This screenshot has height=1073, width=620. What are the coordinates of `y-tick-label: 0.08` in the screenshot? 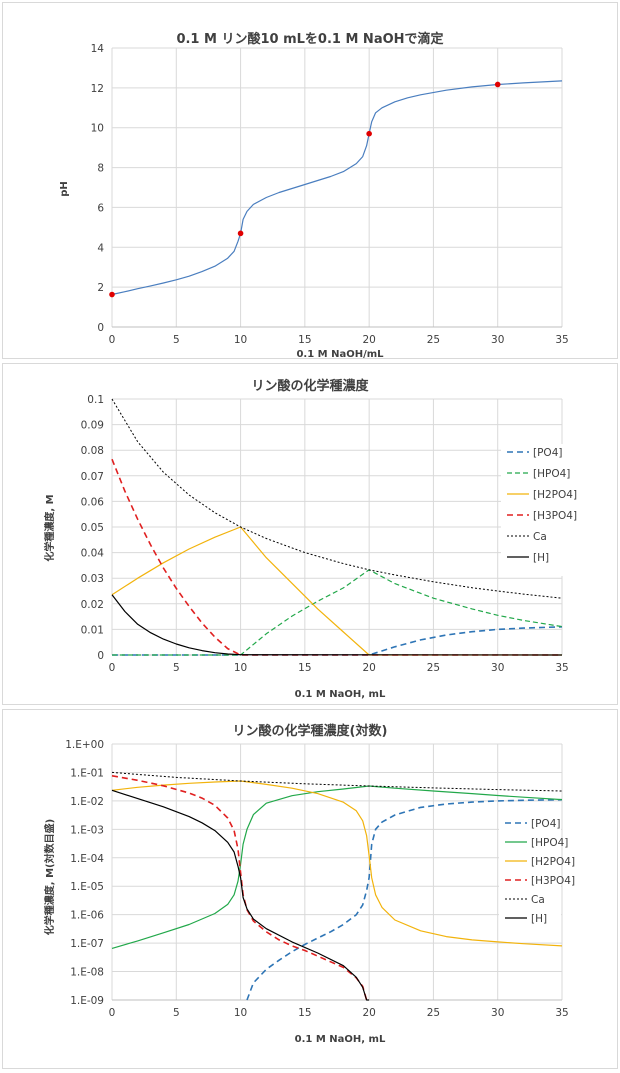 It's located at (92, 451).